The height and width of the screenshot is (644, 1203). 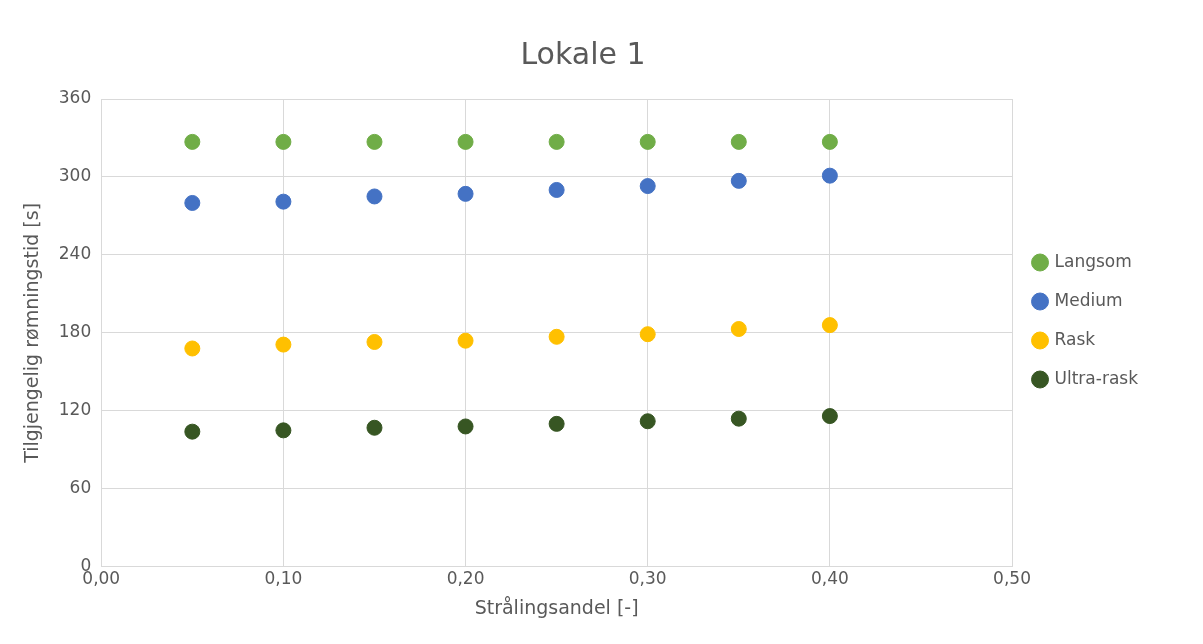 What do you see at coordinates (465, 578) in the screenshot?
I see `x-tick-label: 0,20` at bounding box center [465, 578].